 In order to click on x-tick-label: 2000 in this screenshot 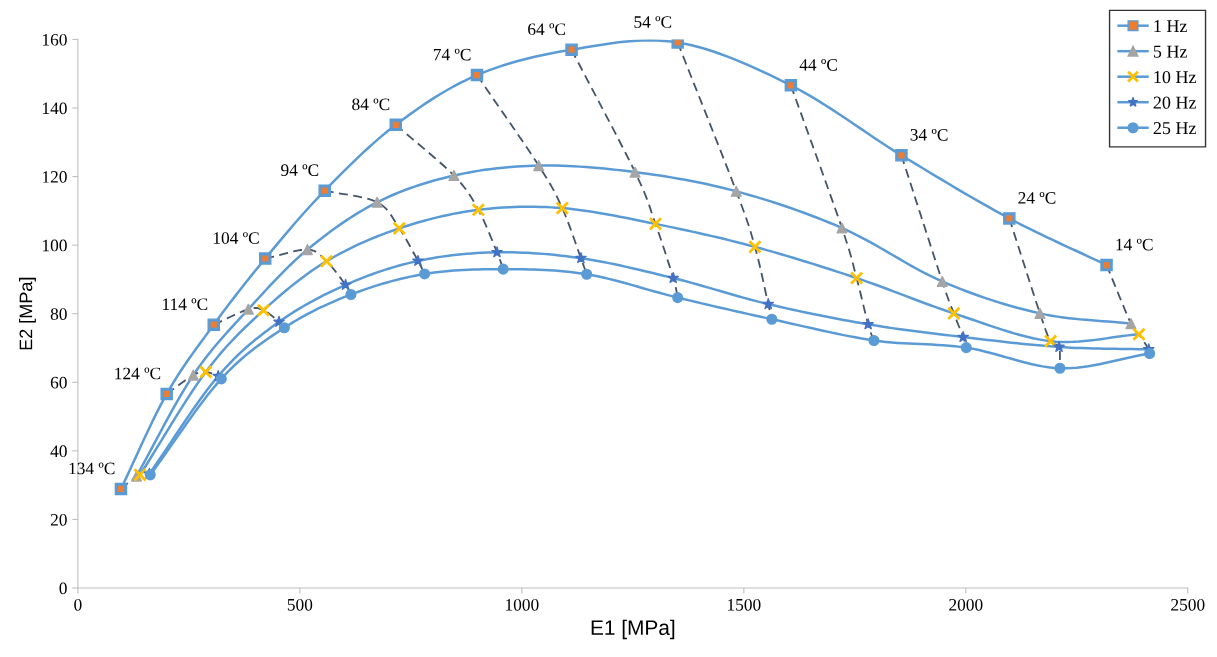, I will do `click(966, 604)`.